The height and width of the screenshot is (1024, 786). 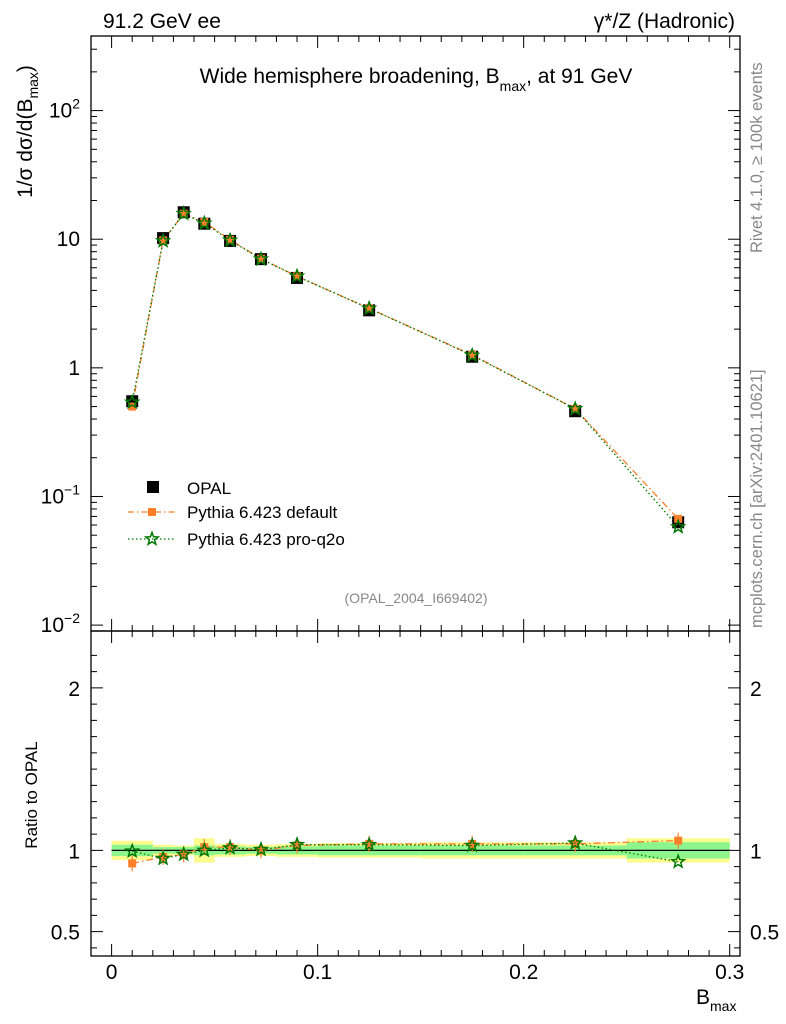 I want to click on xtick-label: 0.1, so click(x=317, y=972).